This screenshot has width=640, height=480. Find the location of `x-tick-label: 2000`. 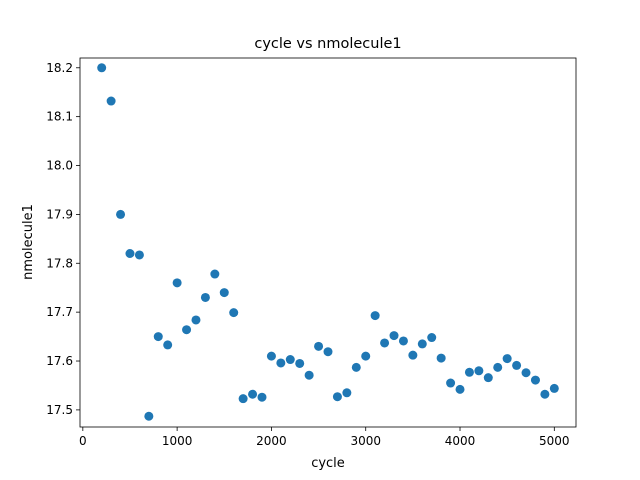

x-tick-label: 2000 is located at coordinates (271, 441).